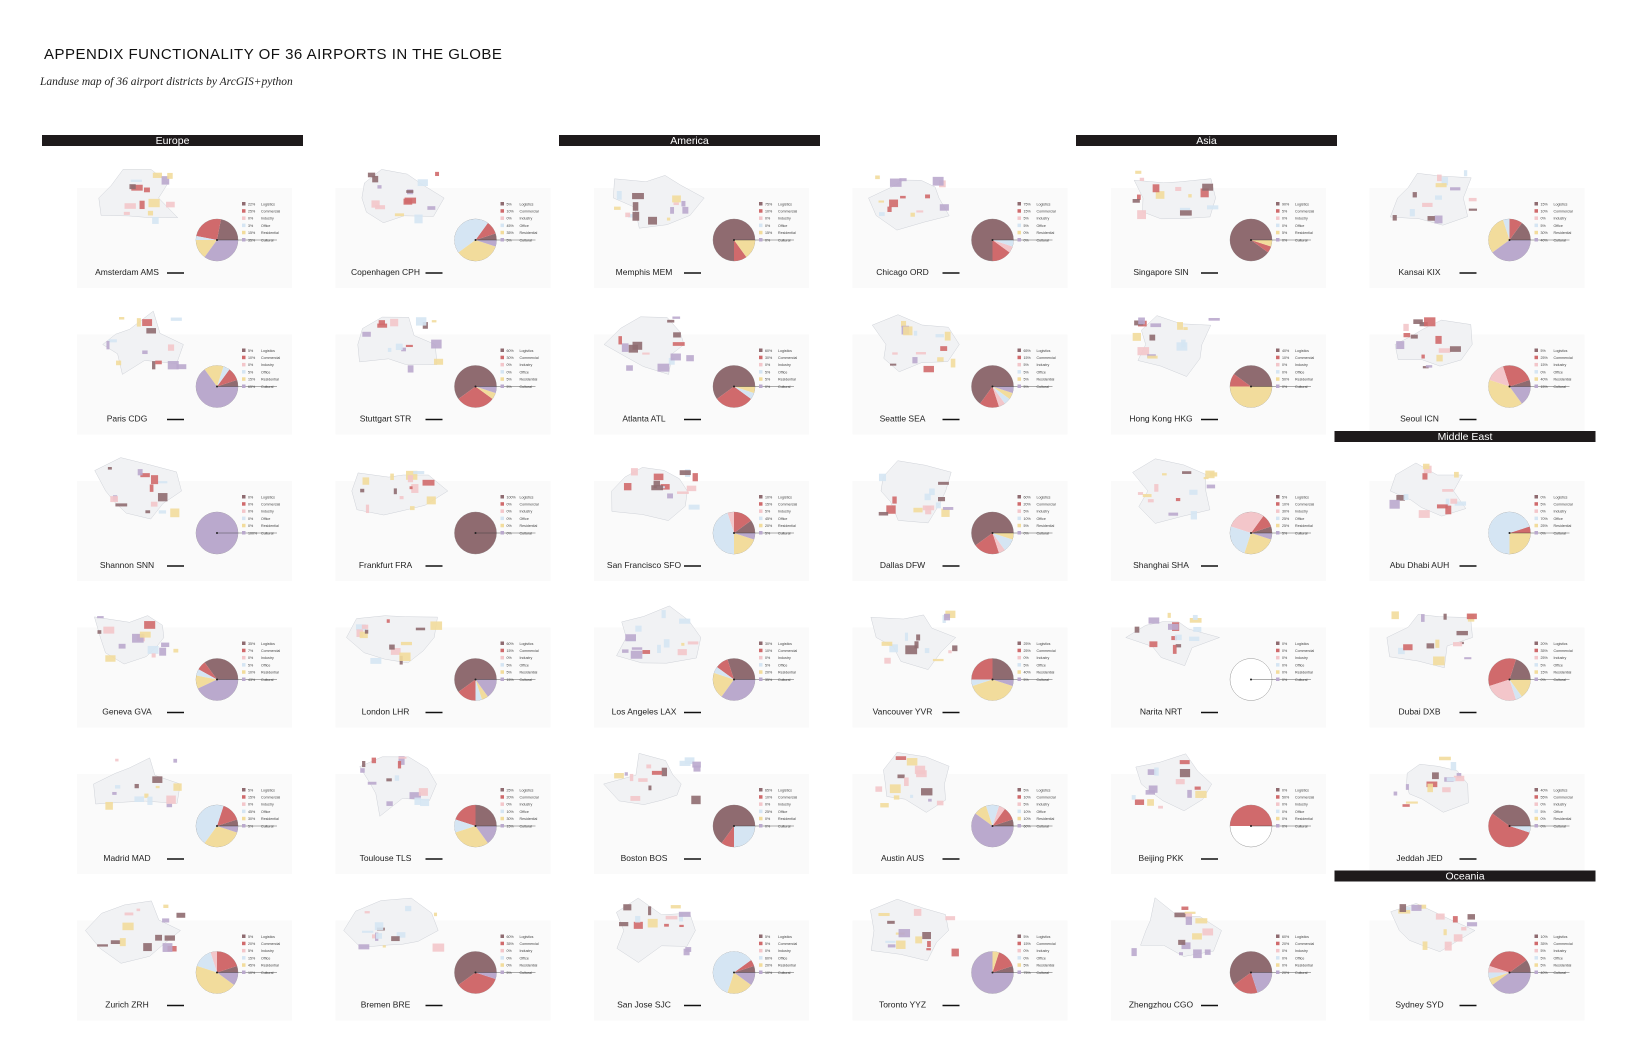  I want to click on legend-category: Logistics, so click(527, 790).